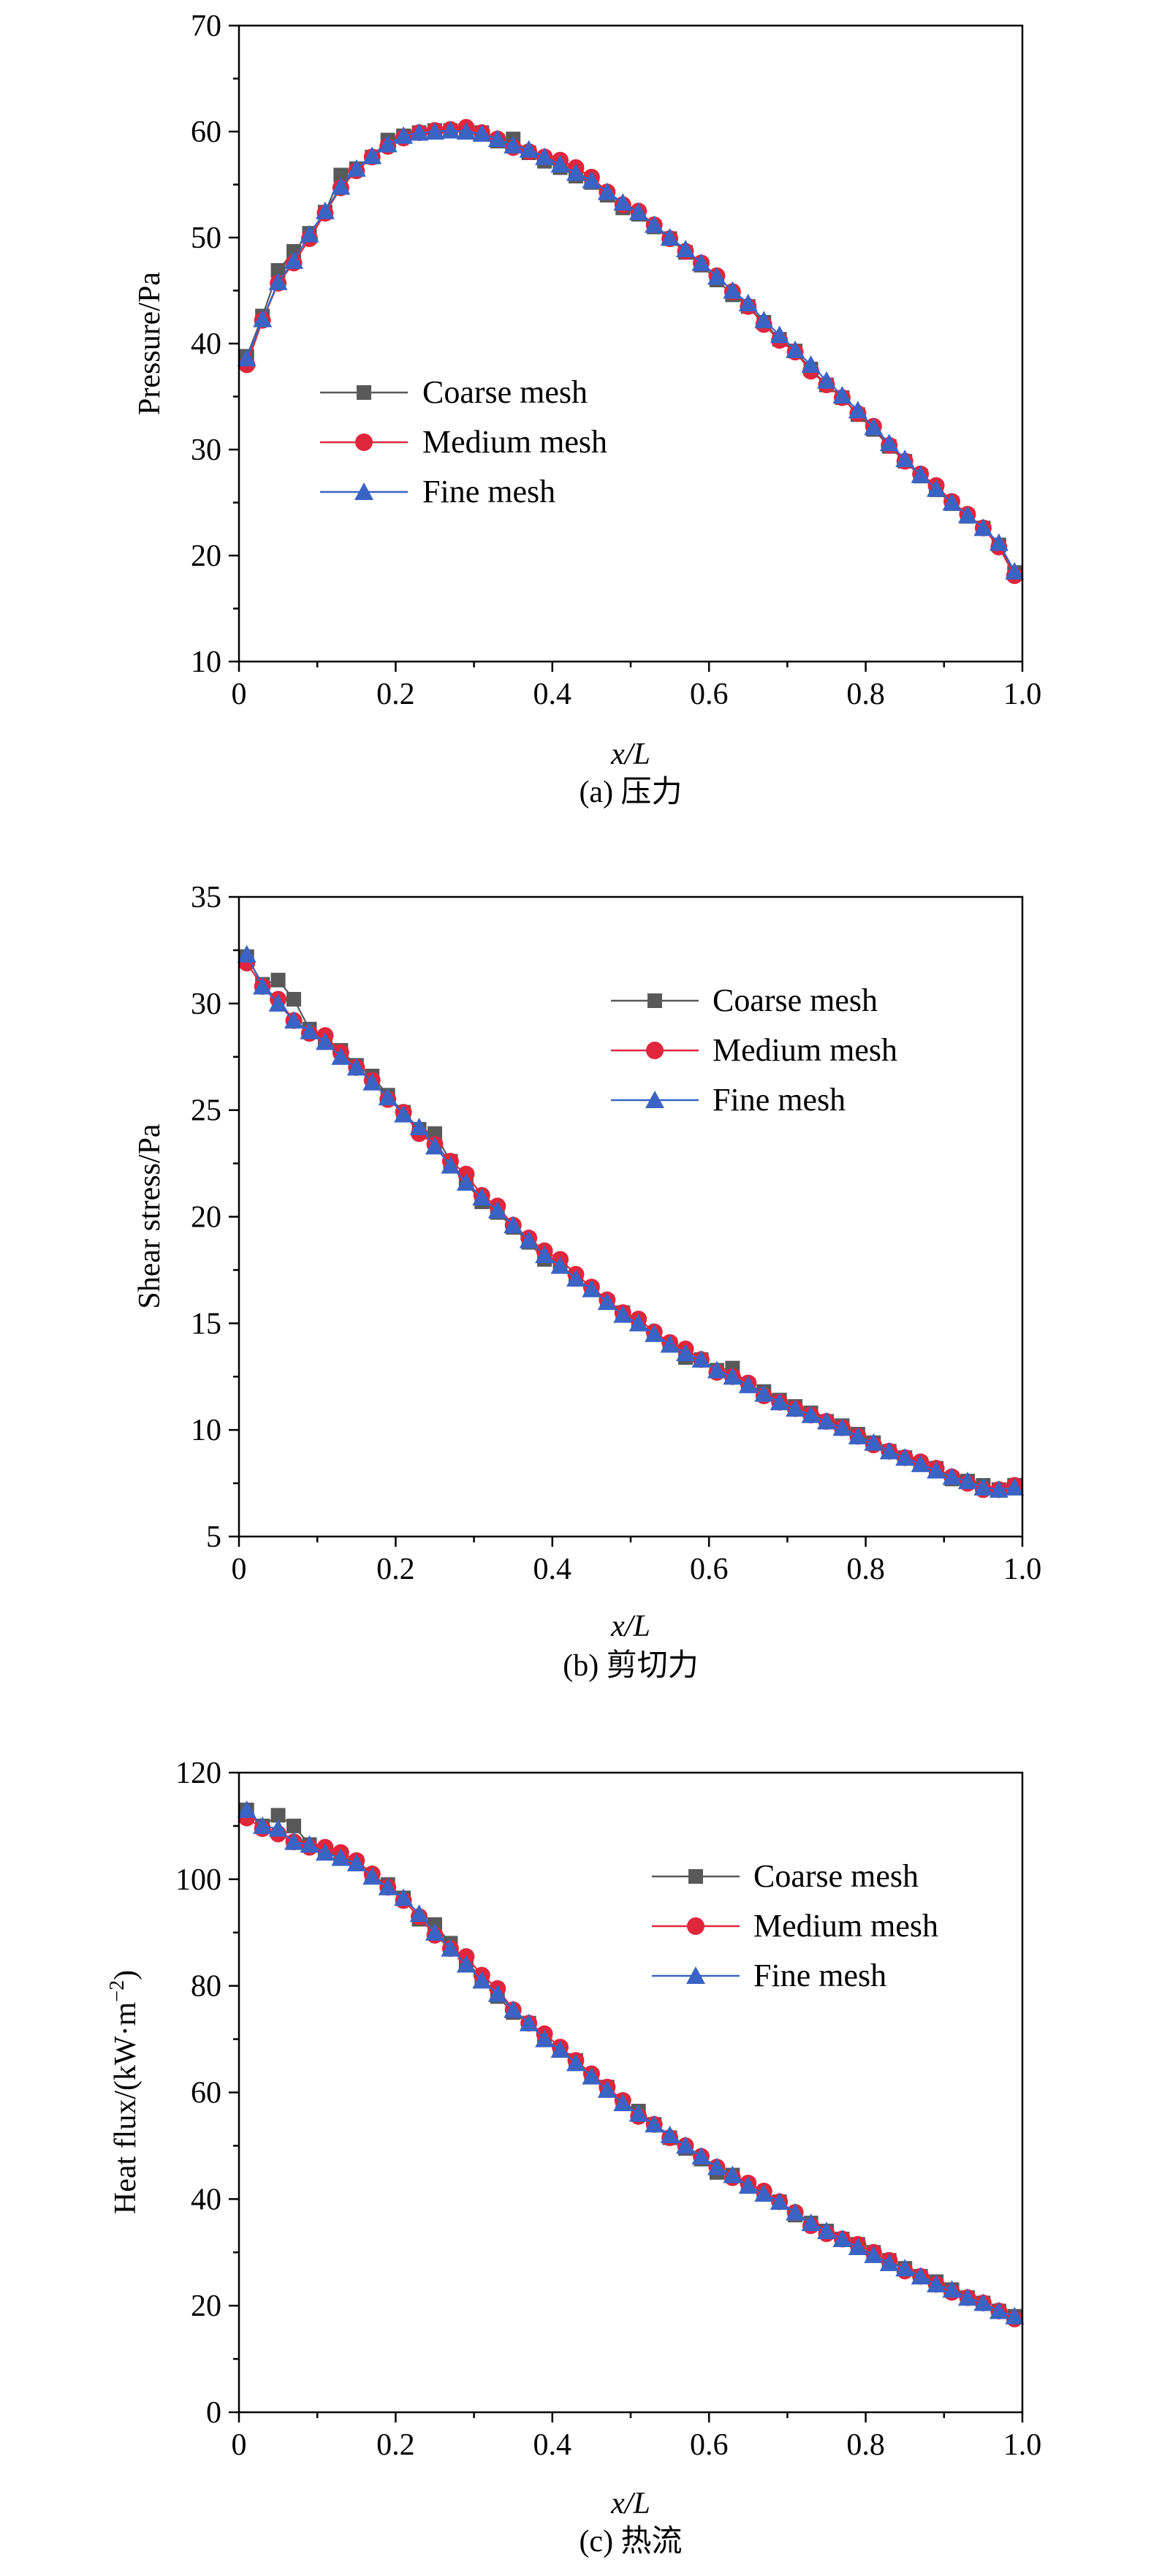 The image size is (1151, 2576). Describe the element at coordinates (206, 26) in the screenshot. I see `panel-a-ytick-label: 70` at that location.